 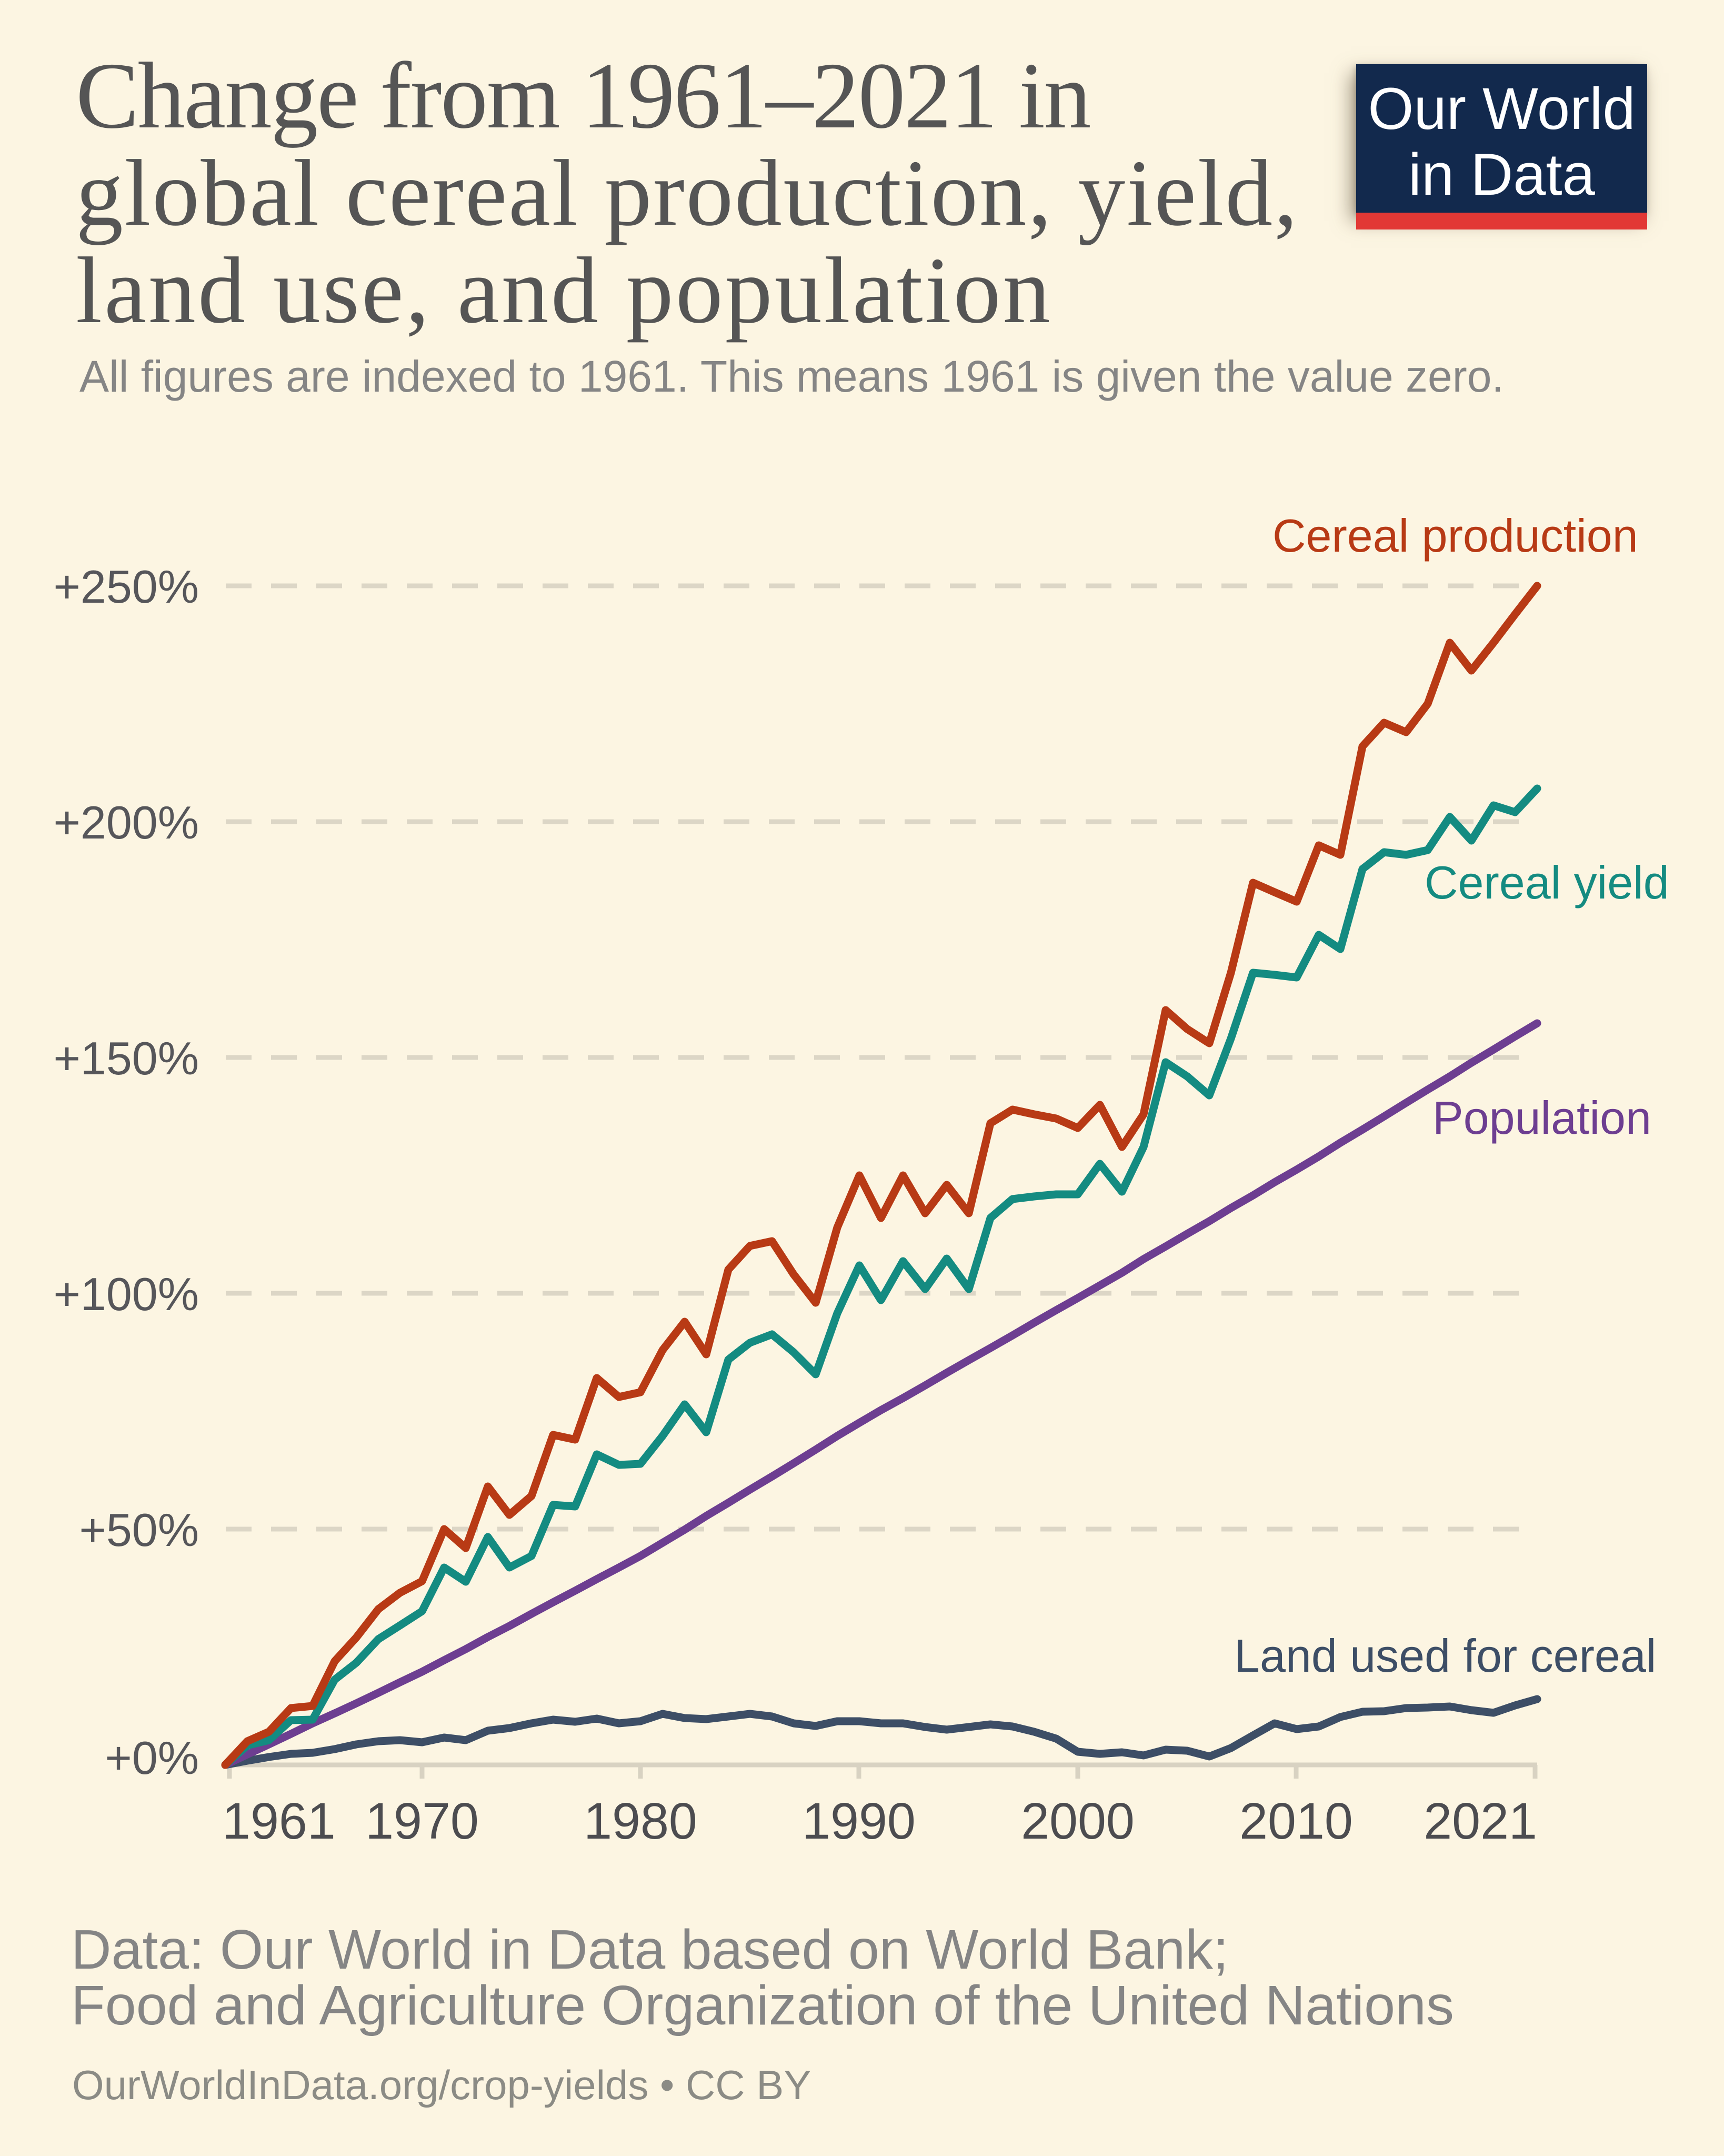 What do you see at coordinates (127, 587) in the screenshot?
I see `svg-text: +250%` at bounding box center [127, 587].